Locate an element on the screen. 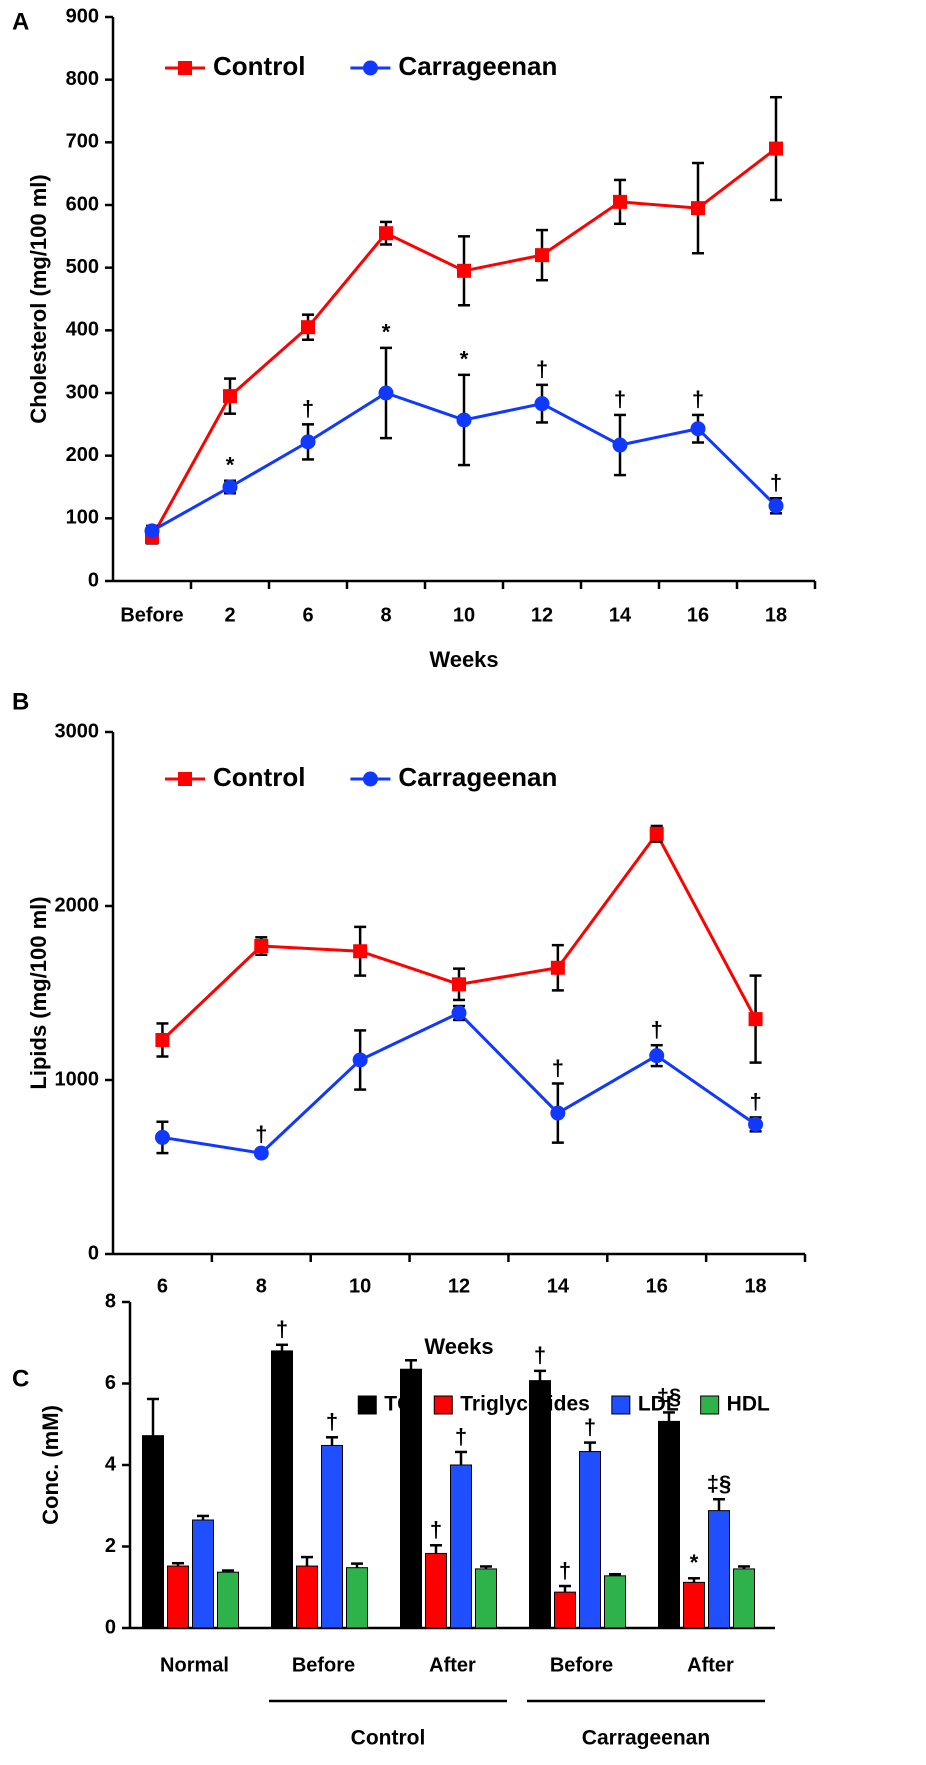 This screenshot has height=1765, width=926. y-axis-label: Cholesterol (mg/100 ml) is located at coordinates (38, 298).